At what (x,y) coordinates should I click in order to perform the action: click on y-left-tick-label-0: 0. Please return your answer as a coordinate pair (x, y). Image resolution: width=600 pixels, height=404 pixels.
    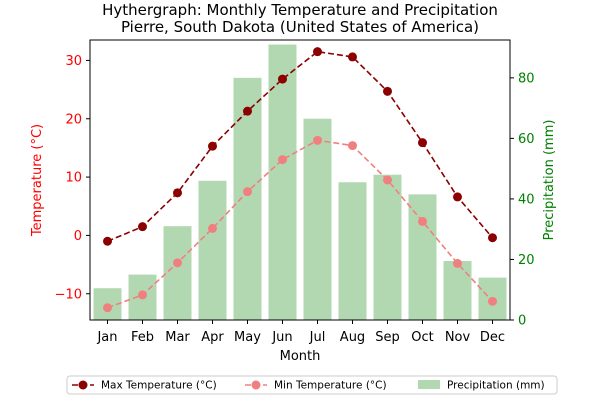
    Looking at the image, I should click on (78, 236).